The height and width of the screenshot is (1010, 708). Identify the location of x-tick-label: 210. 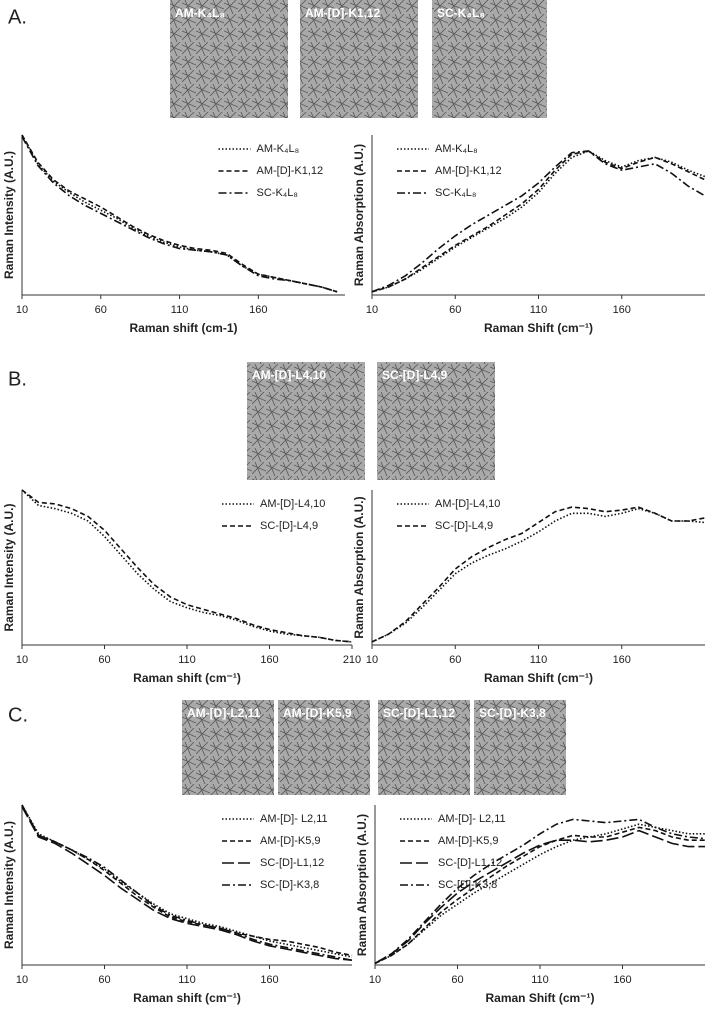
(352, 660).